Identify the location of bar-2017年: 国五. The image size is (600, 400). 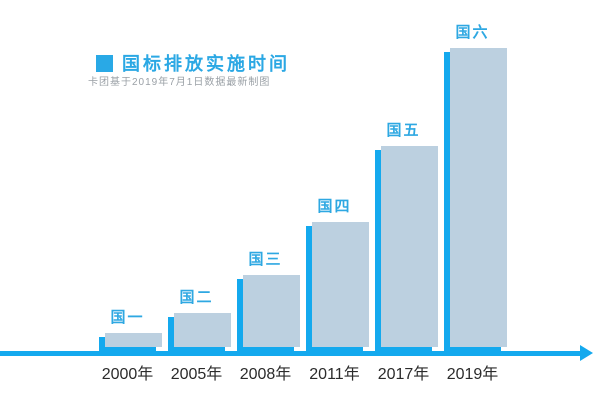
(406, 236).